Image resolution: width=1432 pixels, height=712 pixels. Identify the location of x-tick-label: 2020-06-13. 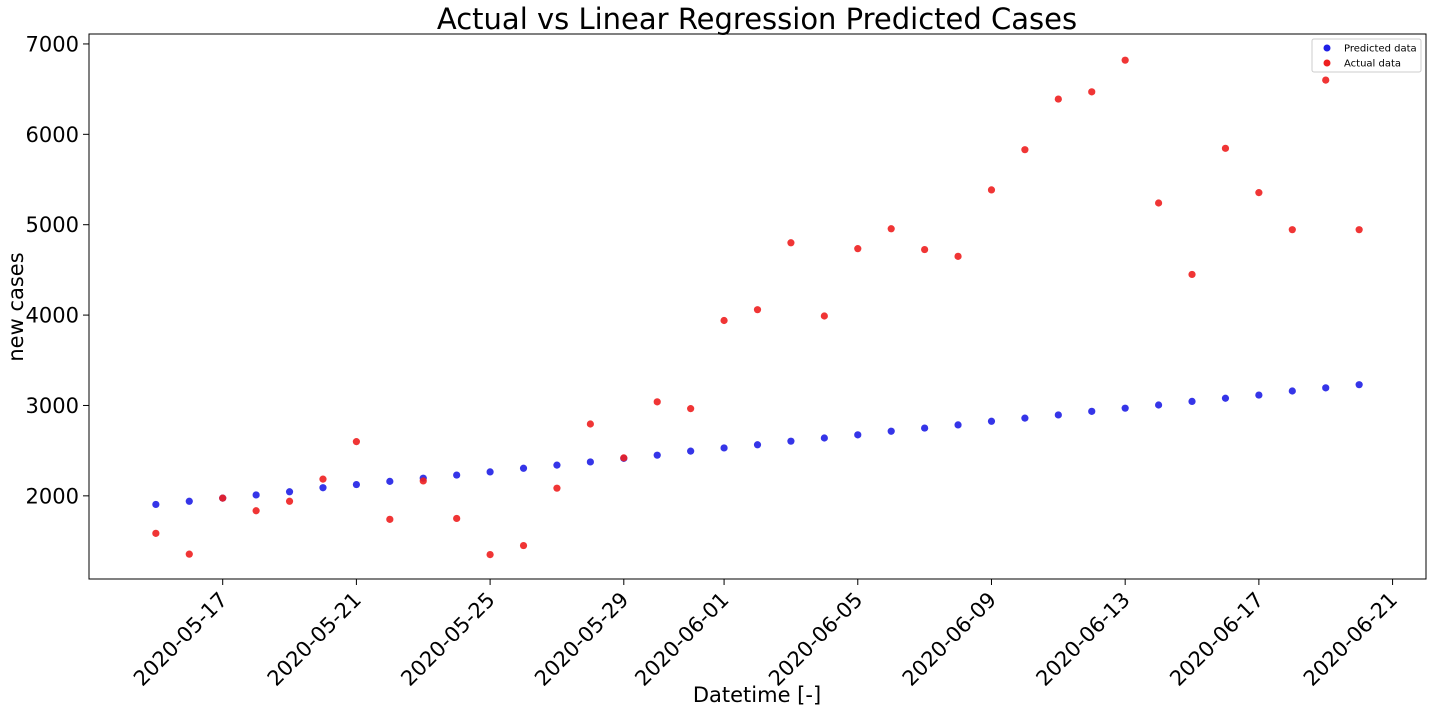
(1082, 639).